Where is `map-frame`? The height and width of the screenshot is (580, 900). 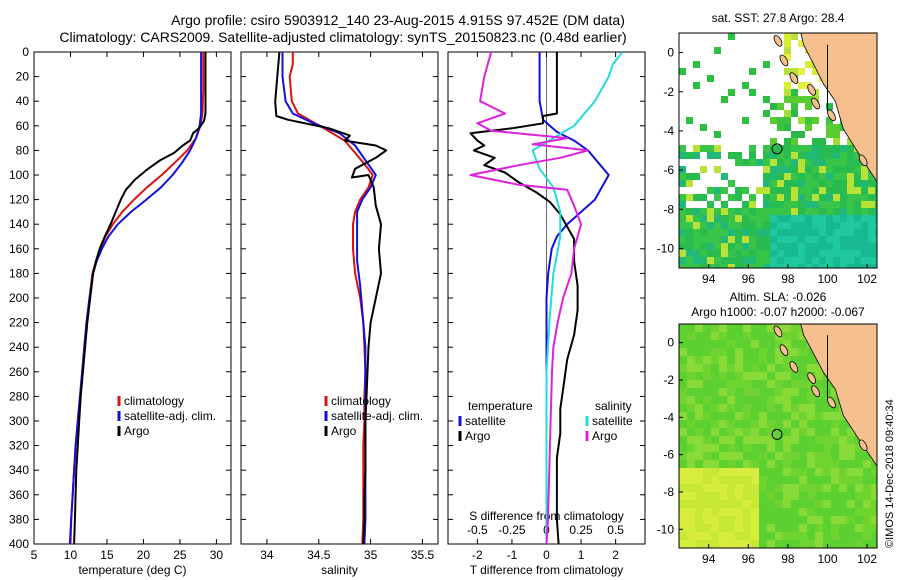 map-frame is located at coordinates (778, 436).